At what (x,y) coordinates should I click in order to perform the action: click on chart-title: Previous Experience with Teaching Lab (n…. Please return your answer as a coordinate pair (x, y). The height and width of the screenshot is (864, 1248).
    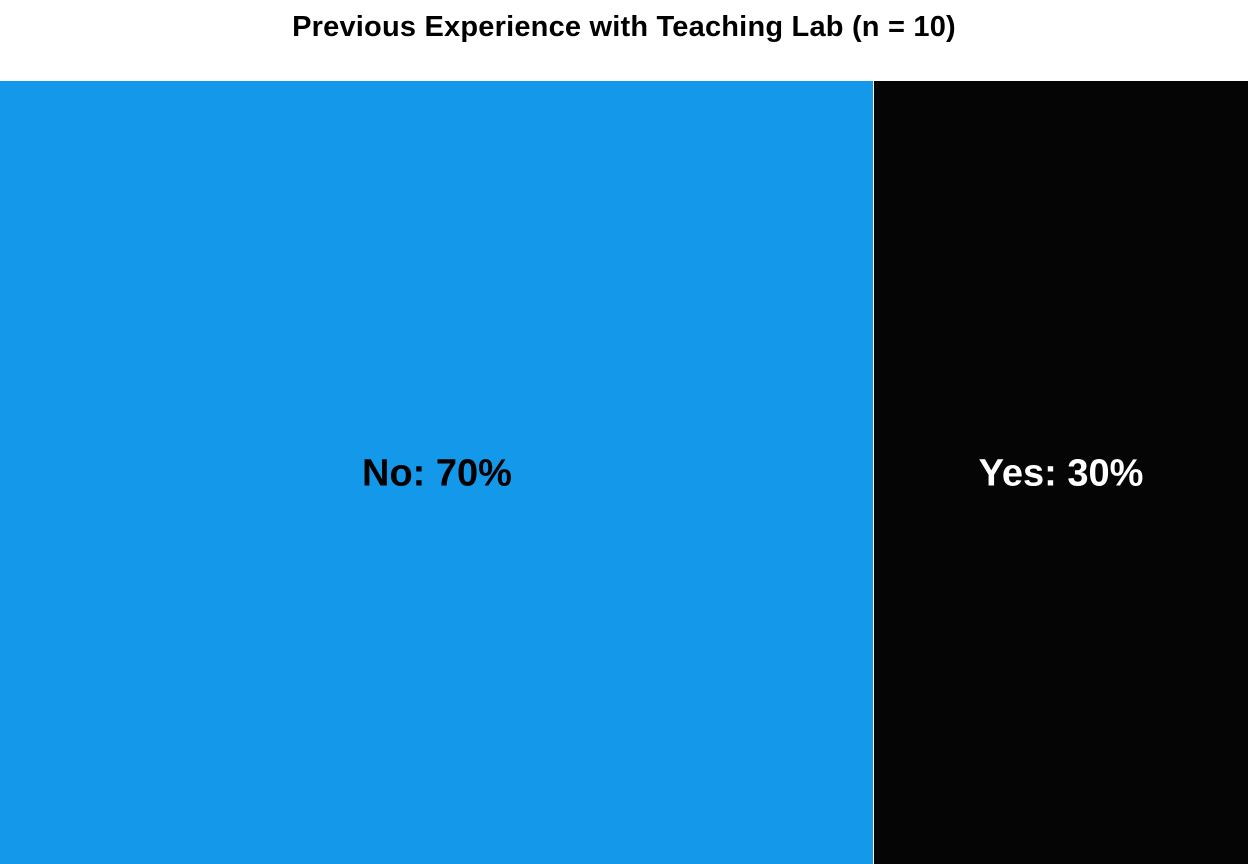
    Looking at the image, I should click on (624, 27).